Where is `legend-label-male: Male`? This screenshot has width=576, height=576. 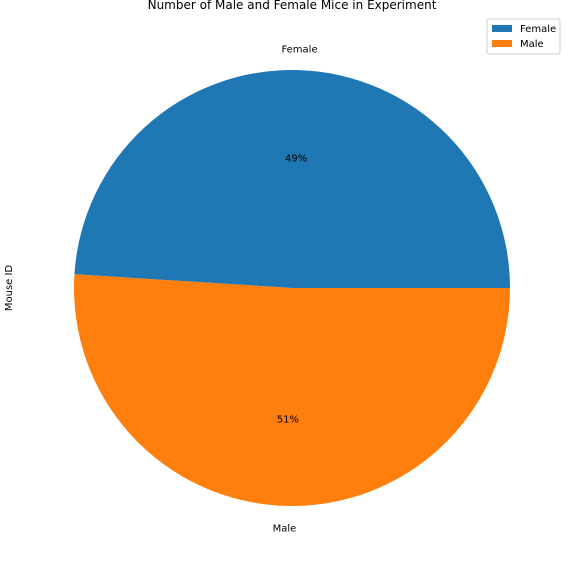
legend-label-male: Male is located at coordinates (532, 44).